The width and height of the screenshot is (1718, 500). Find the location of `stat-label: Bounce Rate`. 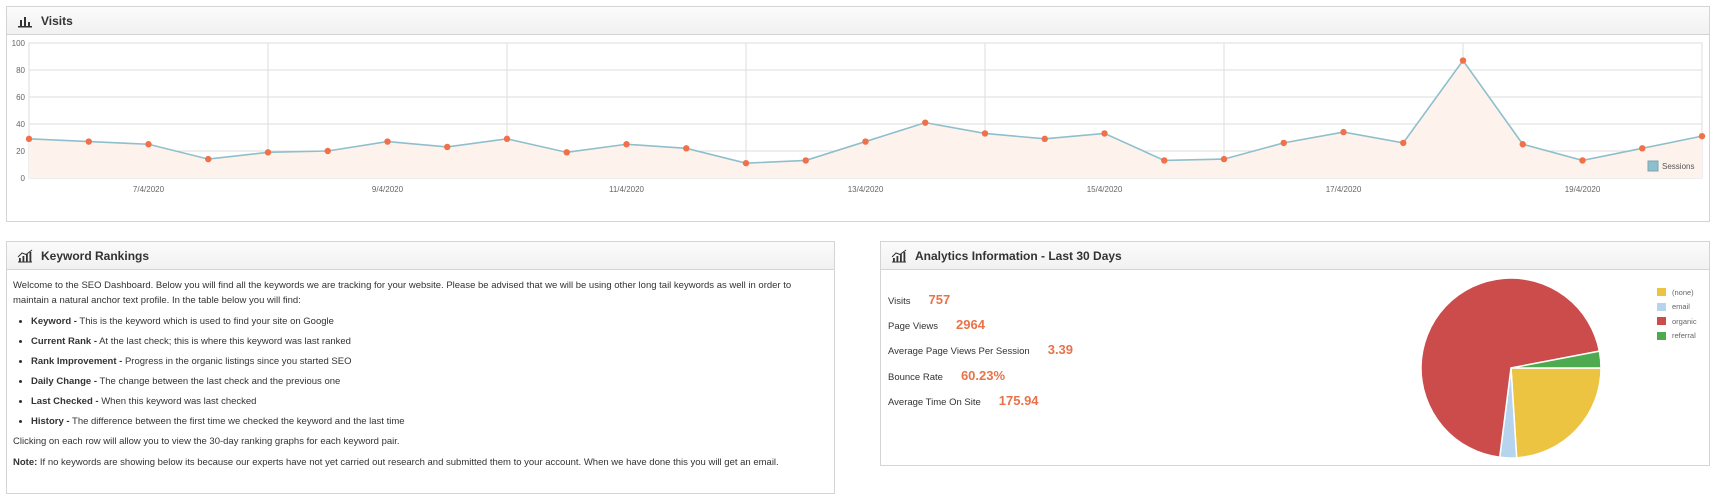

stat-label: Bounce Rate is located at coordinates (915, 377).